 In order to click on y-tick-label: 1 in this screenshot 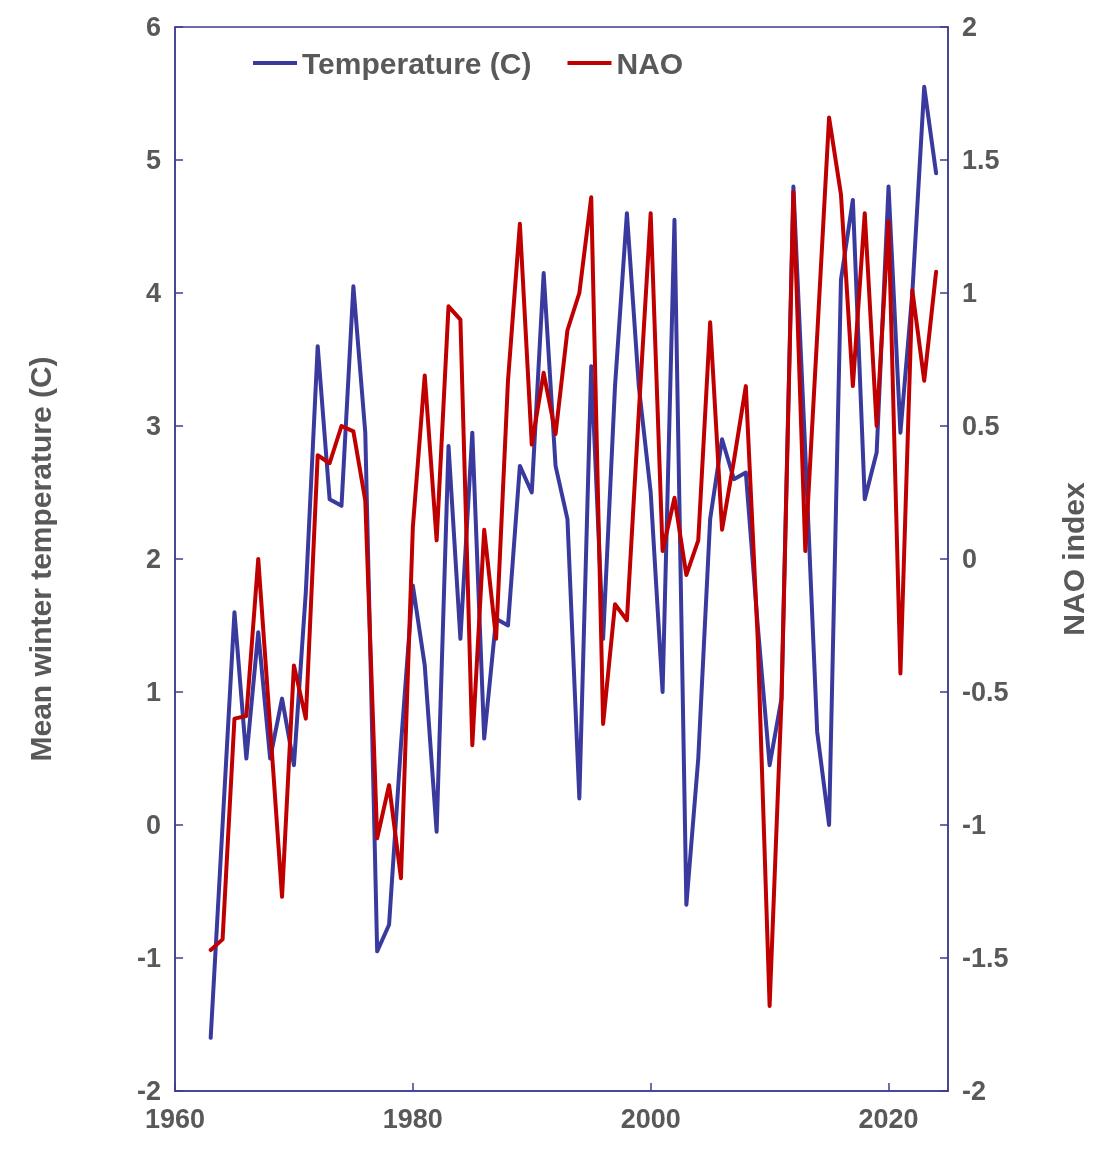, I will do `click(153, 692)`.